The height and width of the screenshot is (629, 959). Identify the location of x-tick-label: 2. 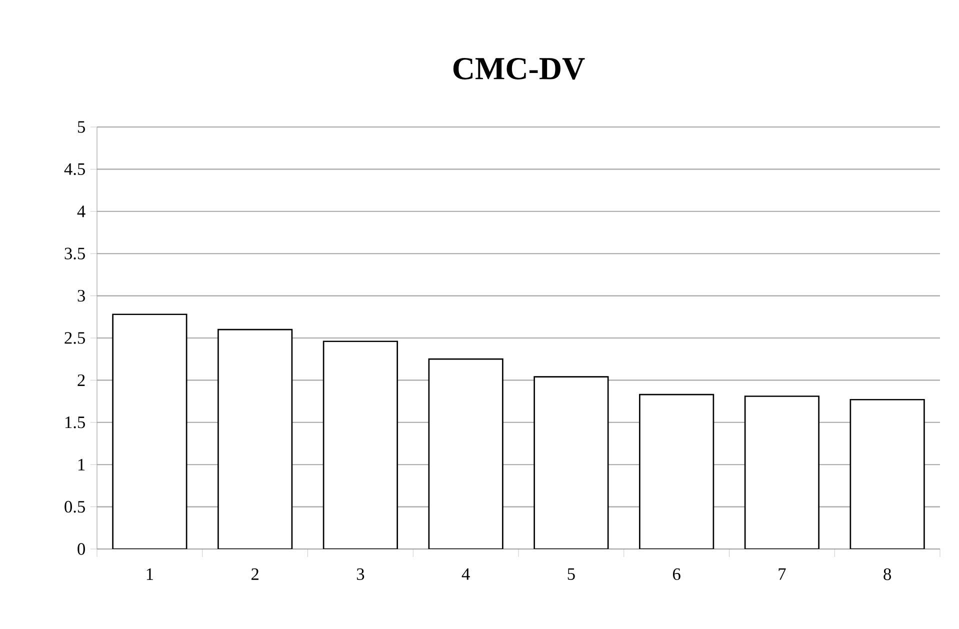
(254, 574).